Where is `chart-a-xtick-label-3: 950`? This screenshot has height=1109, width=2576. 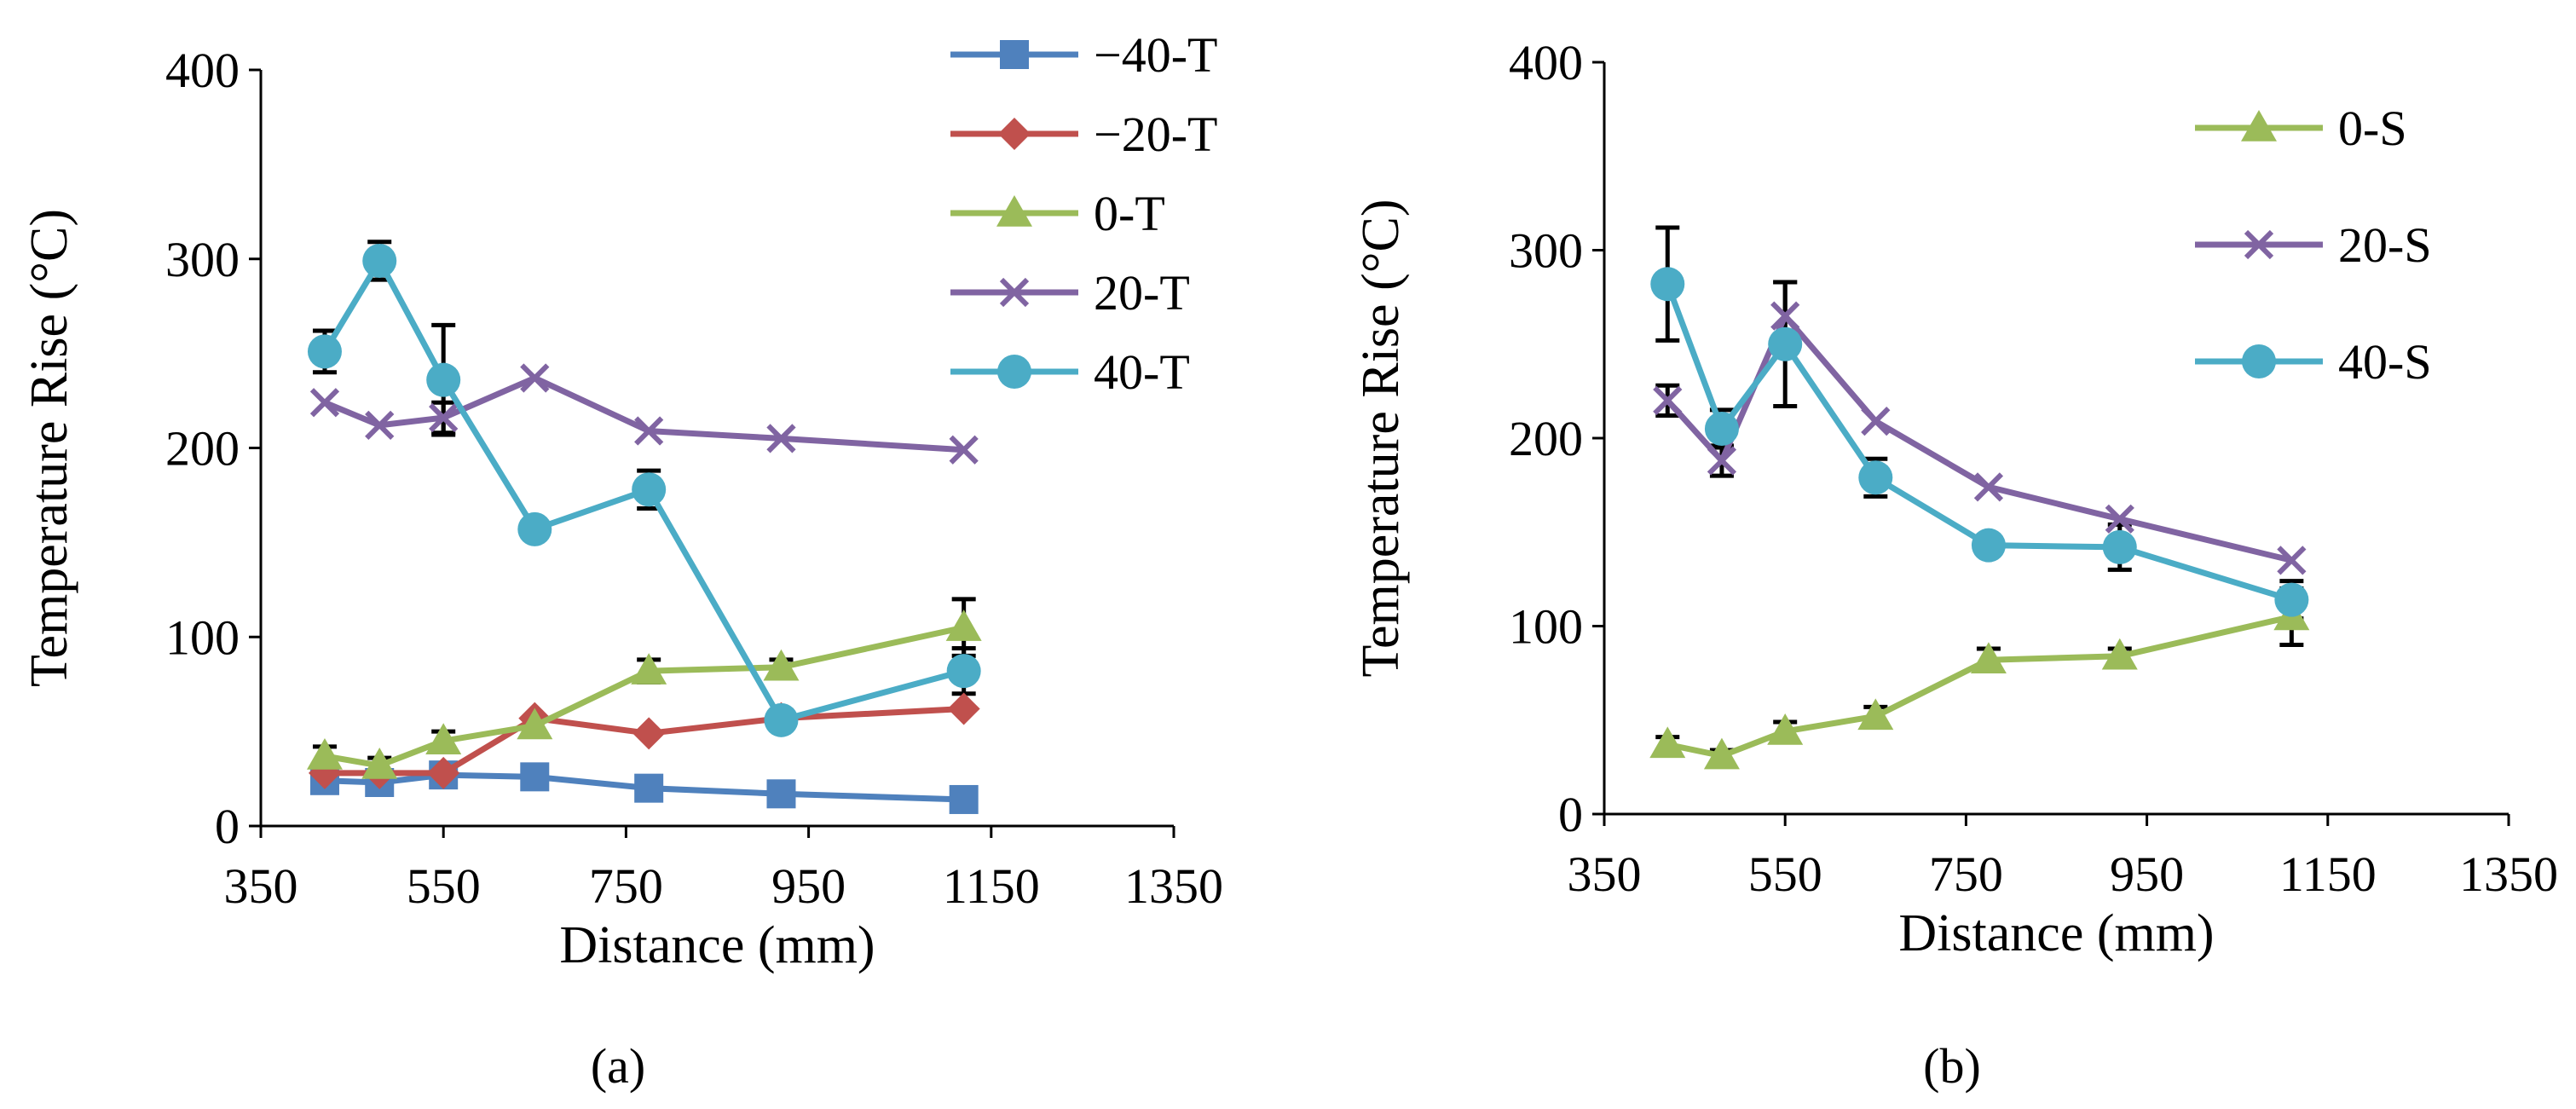
chart-a-xtick-label-3: 950 is located at coordinates (808, 886).